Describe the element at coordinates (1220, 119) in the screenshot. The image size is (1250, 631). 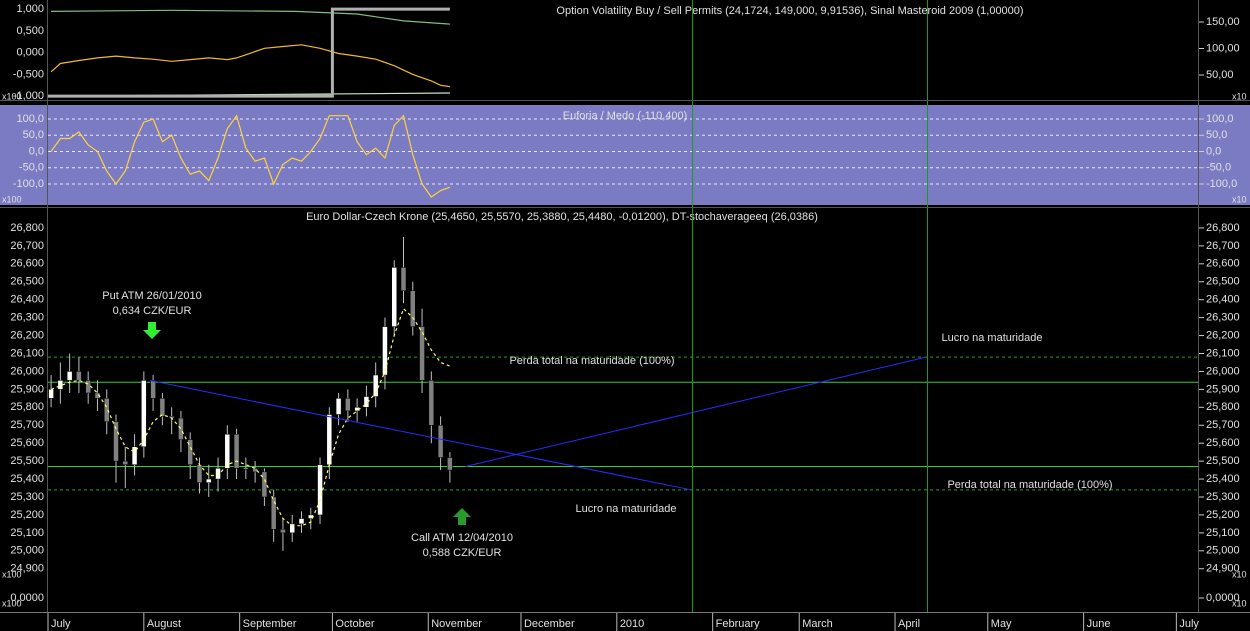
I see `y-tick-label: 100,0` at that location.